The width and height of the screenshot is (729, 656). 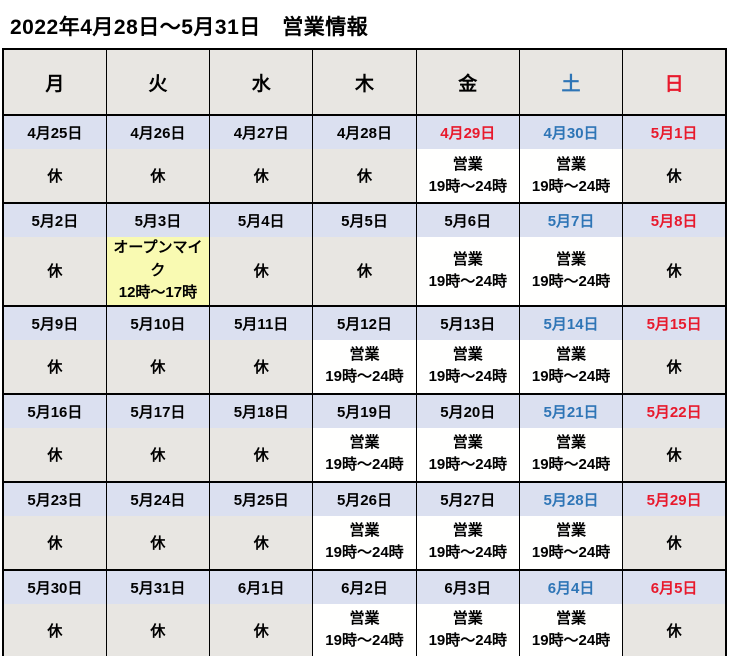 What do you see at coordinates (571, 82) in the screenshot?
I see `weekday-header-cell: 土` at bounding box center [571, 82].